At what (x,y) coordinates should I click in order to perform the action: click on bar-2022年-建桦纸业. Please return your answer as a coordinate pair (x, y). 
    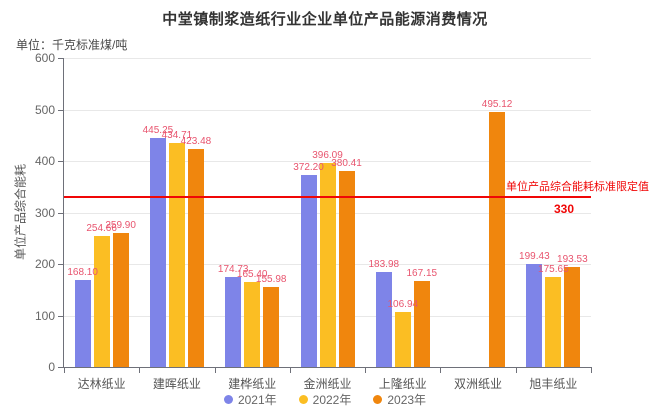
    Looking at the image, I should click on (252, 324).